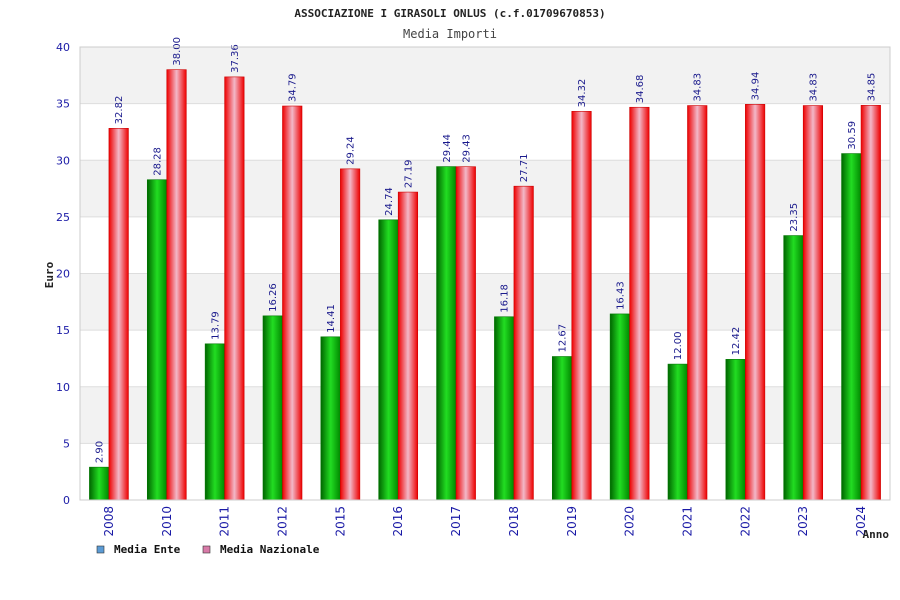  What do you see at coordinates (66, 500) in the screenshot?
I see `y-tick-label: 0` at bounding box center [66, 500].